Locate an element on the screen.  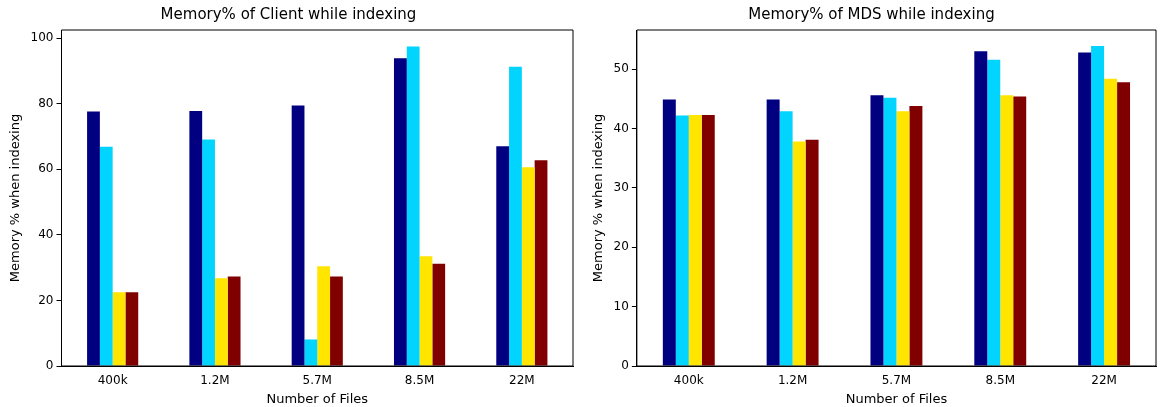
chart-title: Memory% of MDS while indexing is located at coordinates (871, 13).